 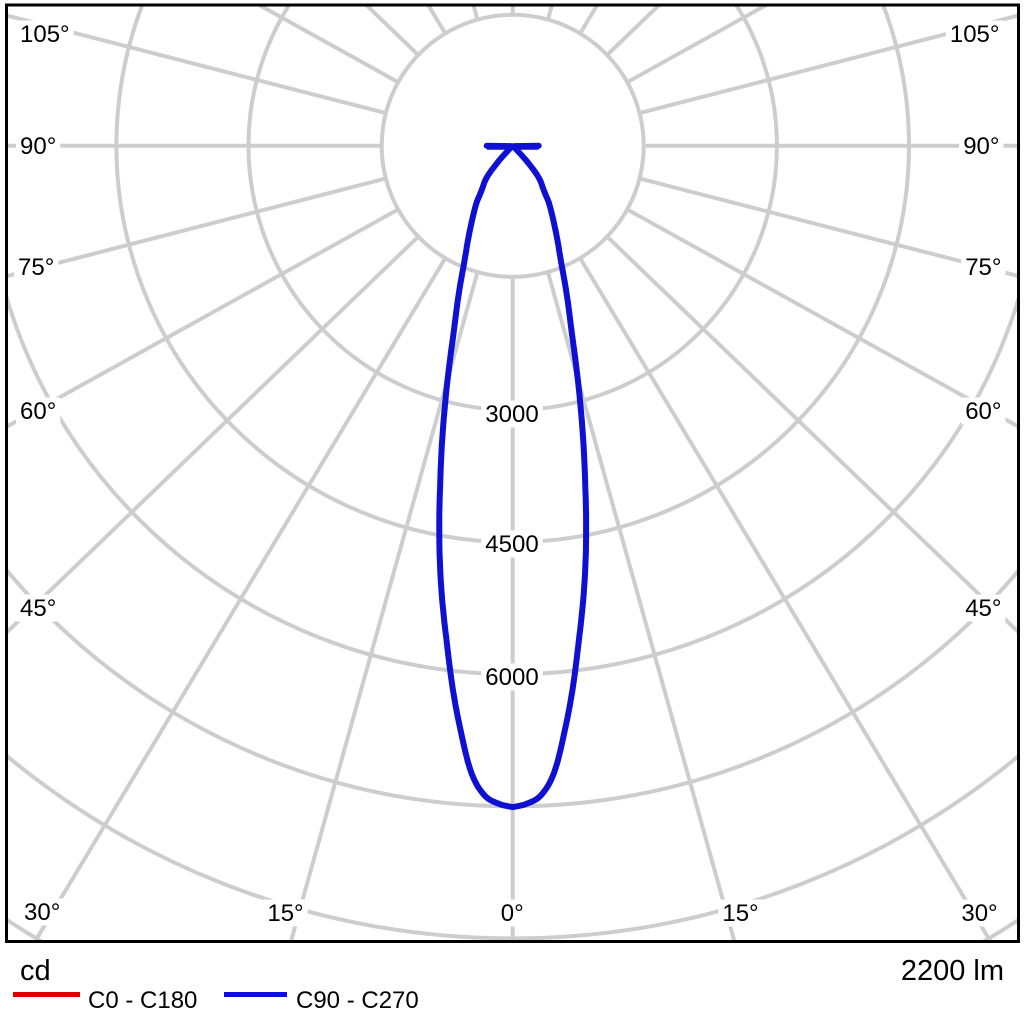 I want to click on svg-text: cd, so click(x=35, y=971).